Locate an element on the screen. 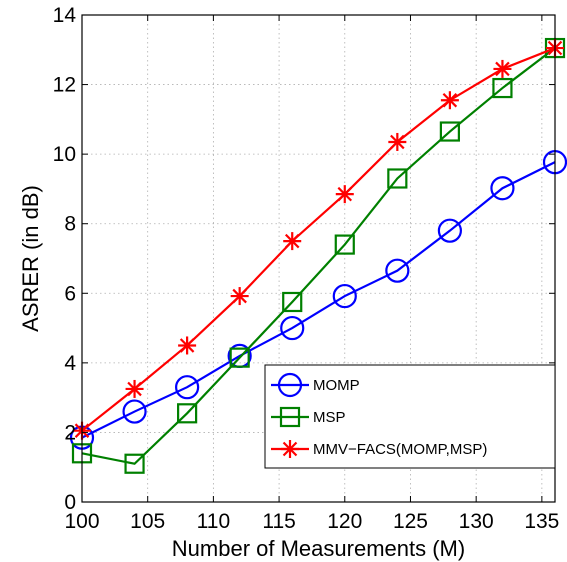 The image size is (567, 562). legend-entry: MOMP is located at coordinates (315, 385).